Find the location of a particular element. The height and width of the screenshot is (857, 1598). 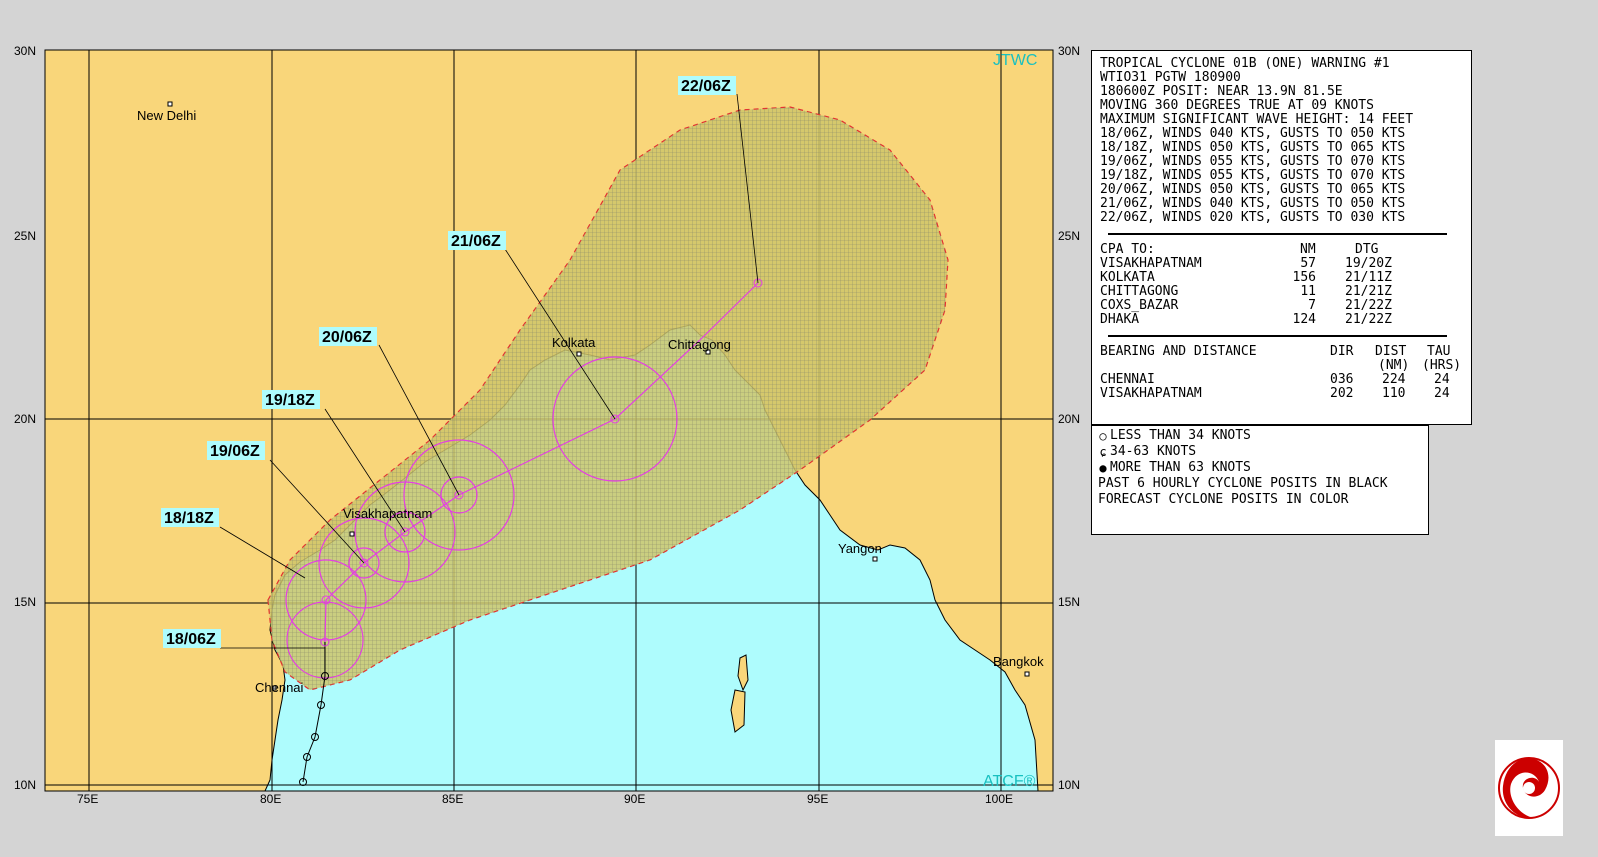

warning-header-line: WTIO31 PGTW 180900 is located at coordinates (1170, 77).